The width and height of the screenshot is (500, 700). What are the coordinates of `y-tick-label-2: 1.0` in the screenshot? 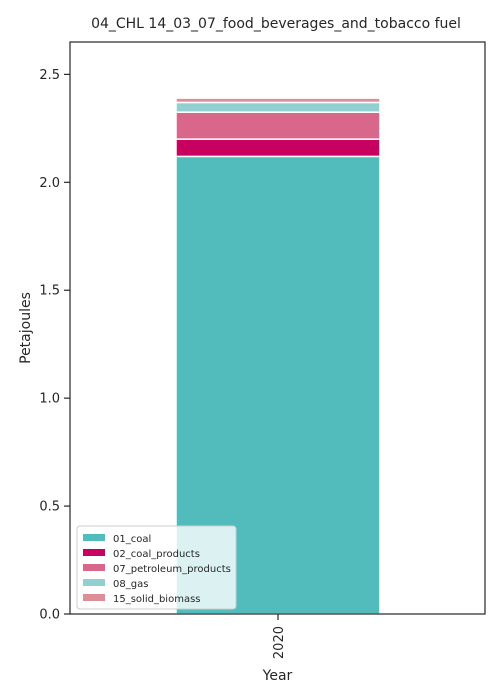 It's located at (49, 399).